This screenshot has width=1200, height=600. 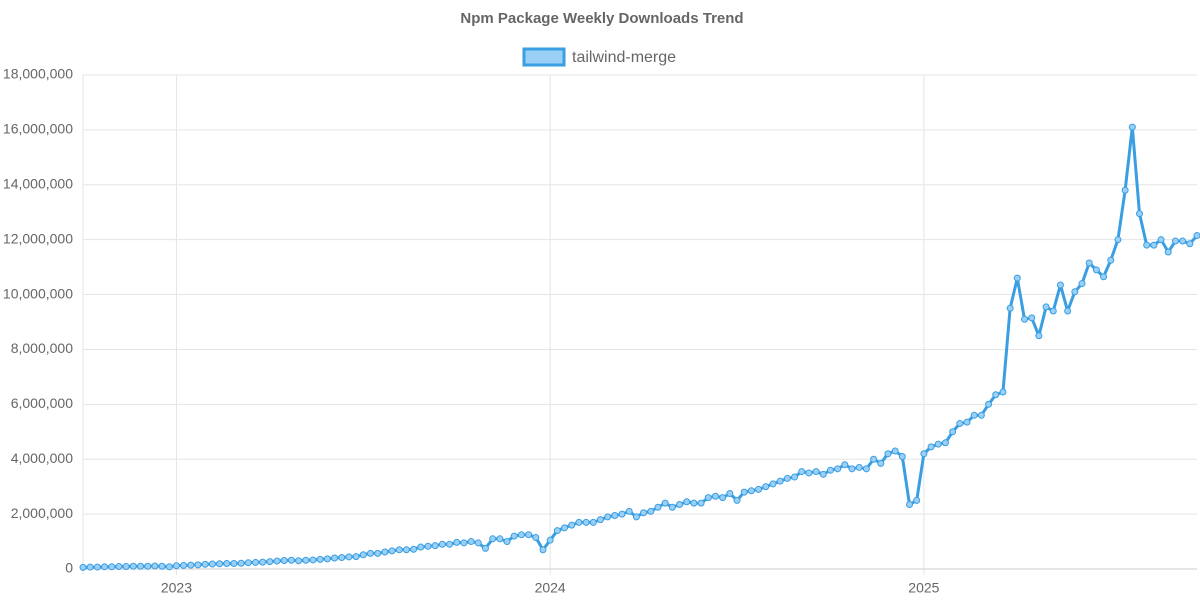 What do you see at coordinates (42, 348) in the screenshot?
I see `y-tick-label: 8,000,000` at bounding box center [42, 348].